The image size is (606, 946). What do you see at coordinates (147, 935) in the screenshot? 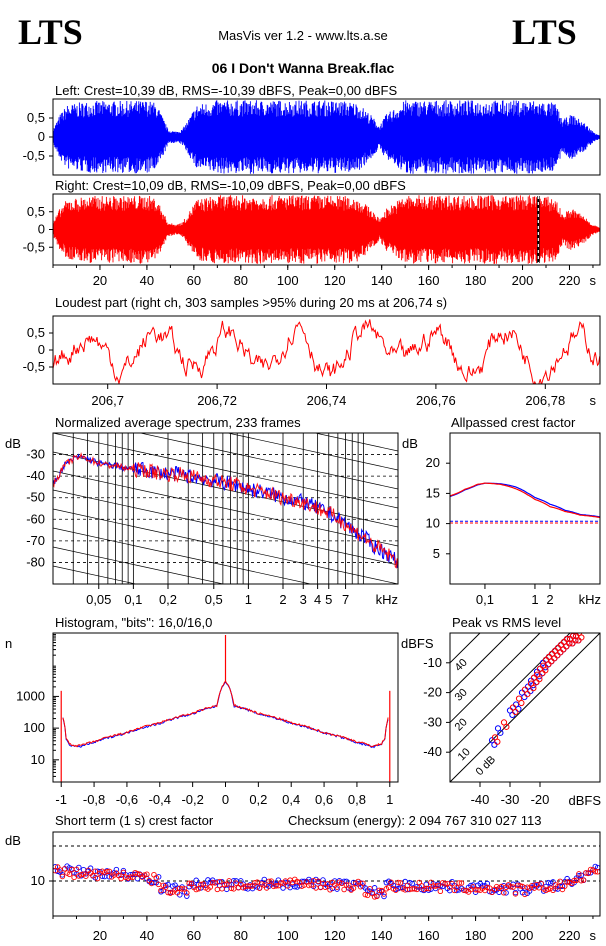
I see `short-crest-xtick-label-1: 40` at bounding box center [147, 935].